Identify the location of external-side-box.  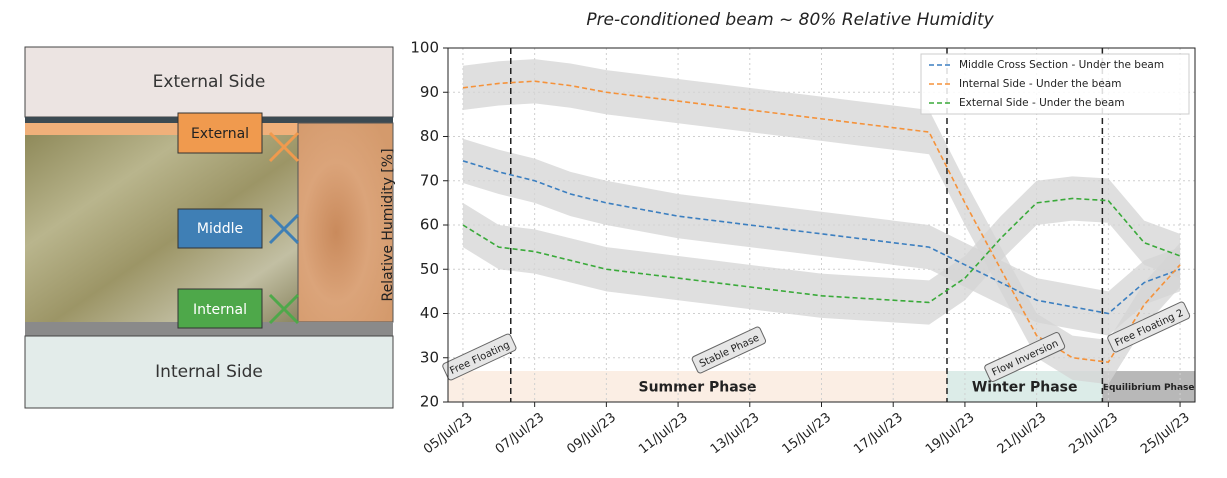
(209, 82).